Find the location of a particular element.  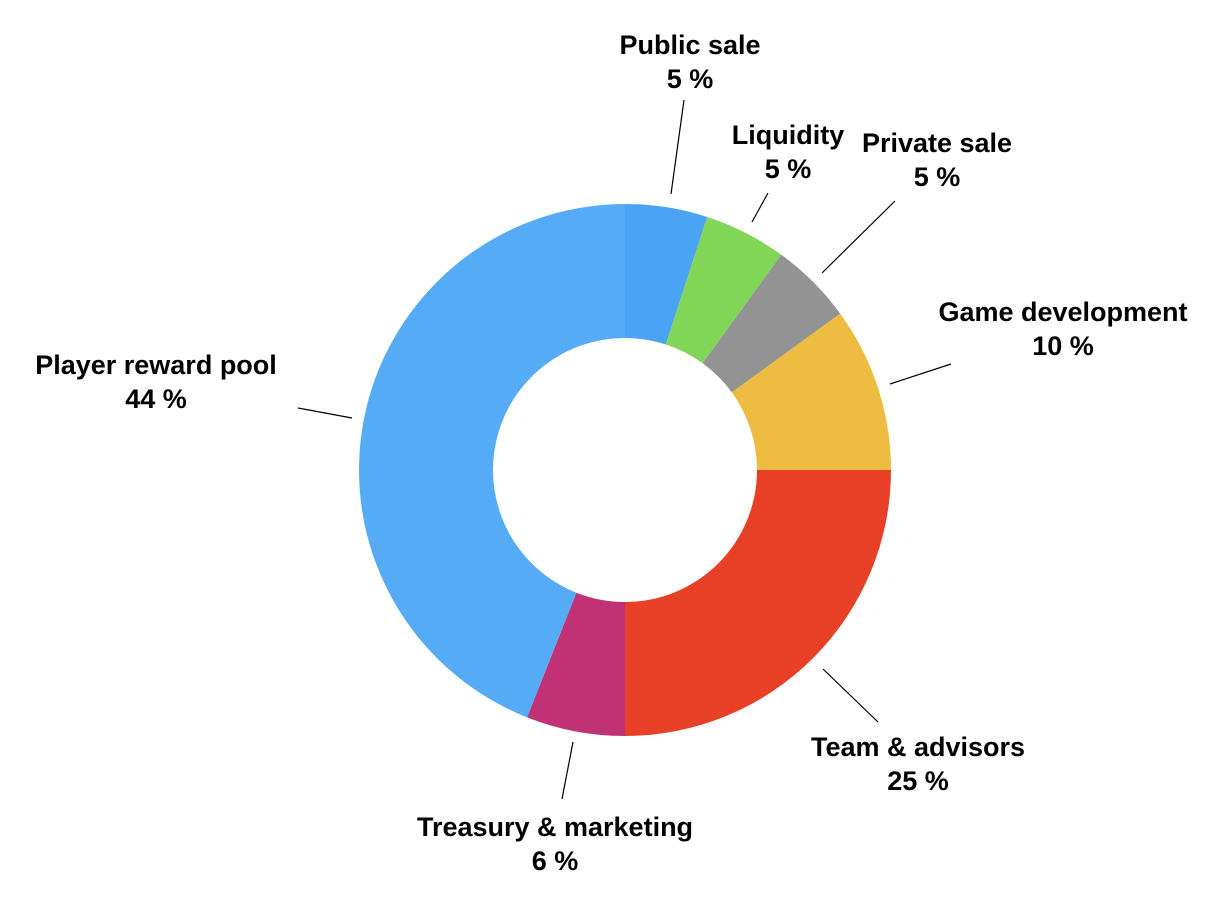

leader-line-player-reward-pool is located at coordinates (325, 413).